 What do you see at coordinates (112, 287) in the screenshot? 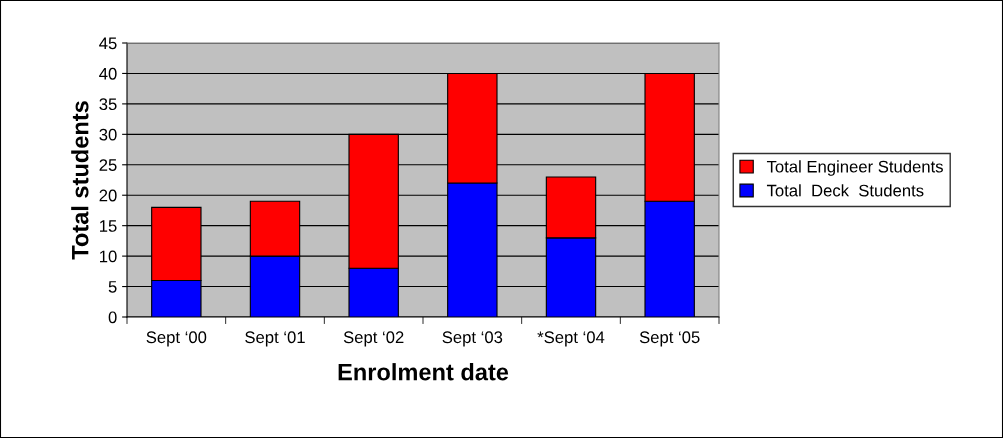
I see `y-tick-label: 5` at bounding box center [112, 287].